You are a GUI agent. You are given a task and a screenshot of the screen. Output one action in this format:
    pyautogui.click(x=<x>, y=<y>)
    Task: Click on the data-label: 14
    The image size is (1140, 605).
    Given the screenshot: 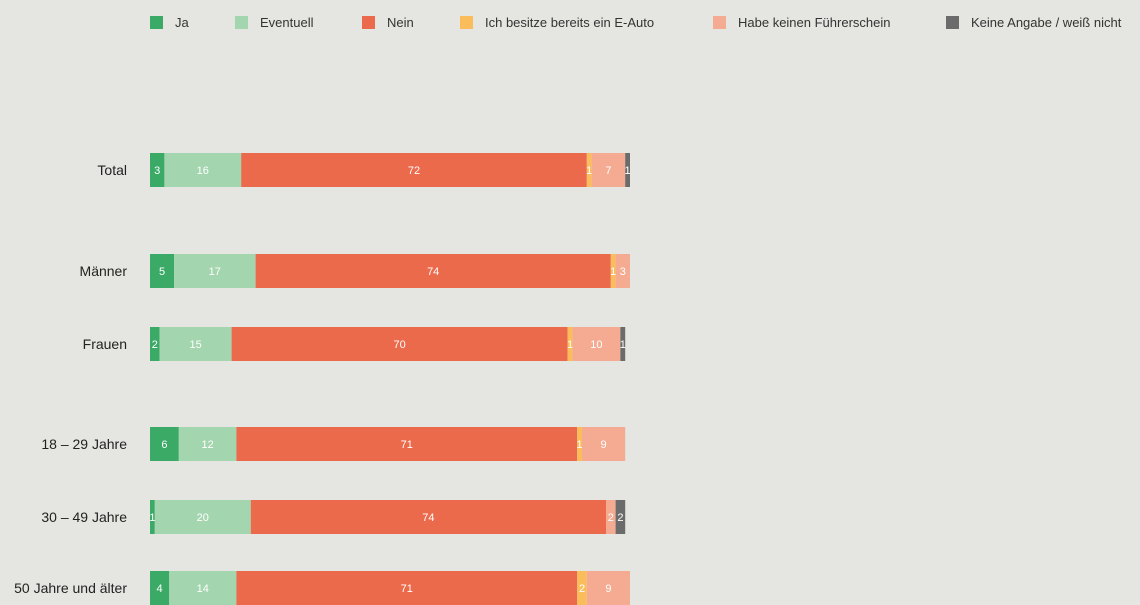 What is the action you would take?
    pyautogui.click(x=203, y=589)
    